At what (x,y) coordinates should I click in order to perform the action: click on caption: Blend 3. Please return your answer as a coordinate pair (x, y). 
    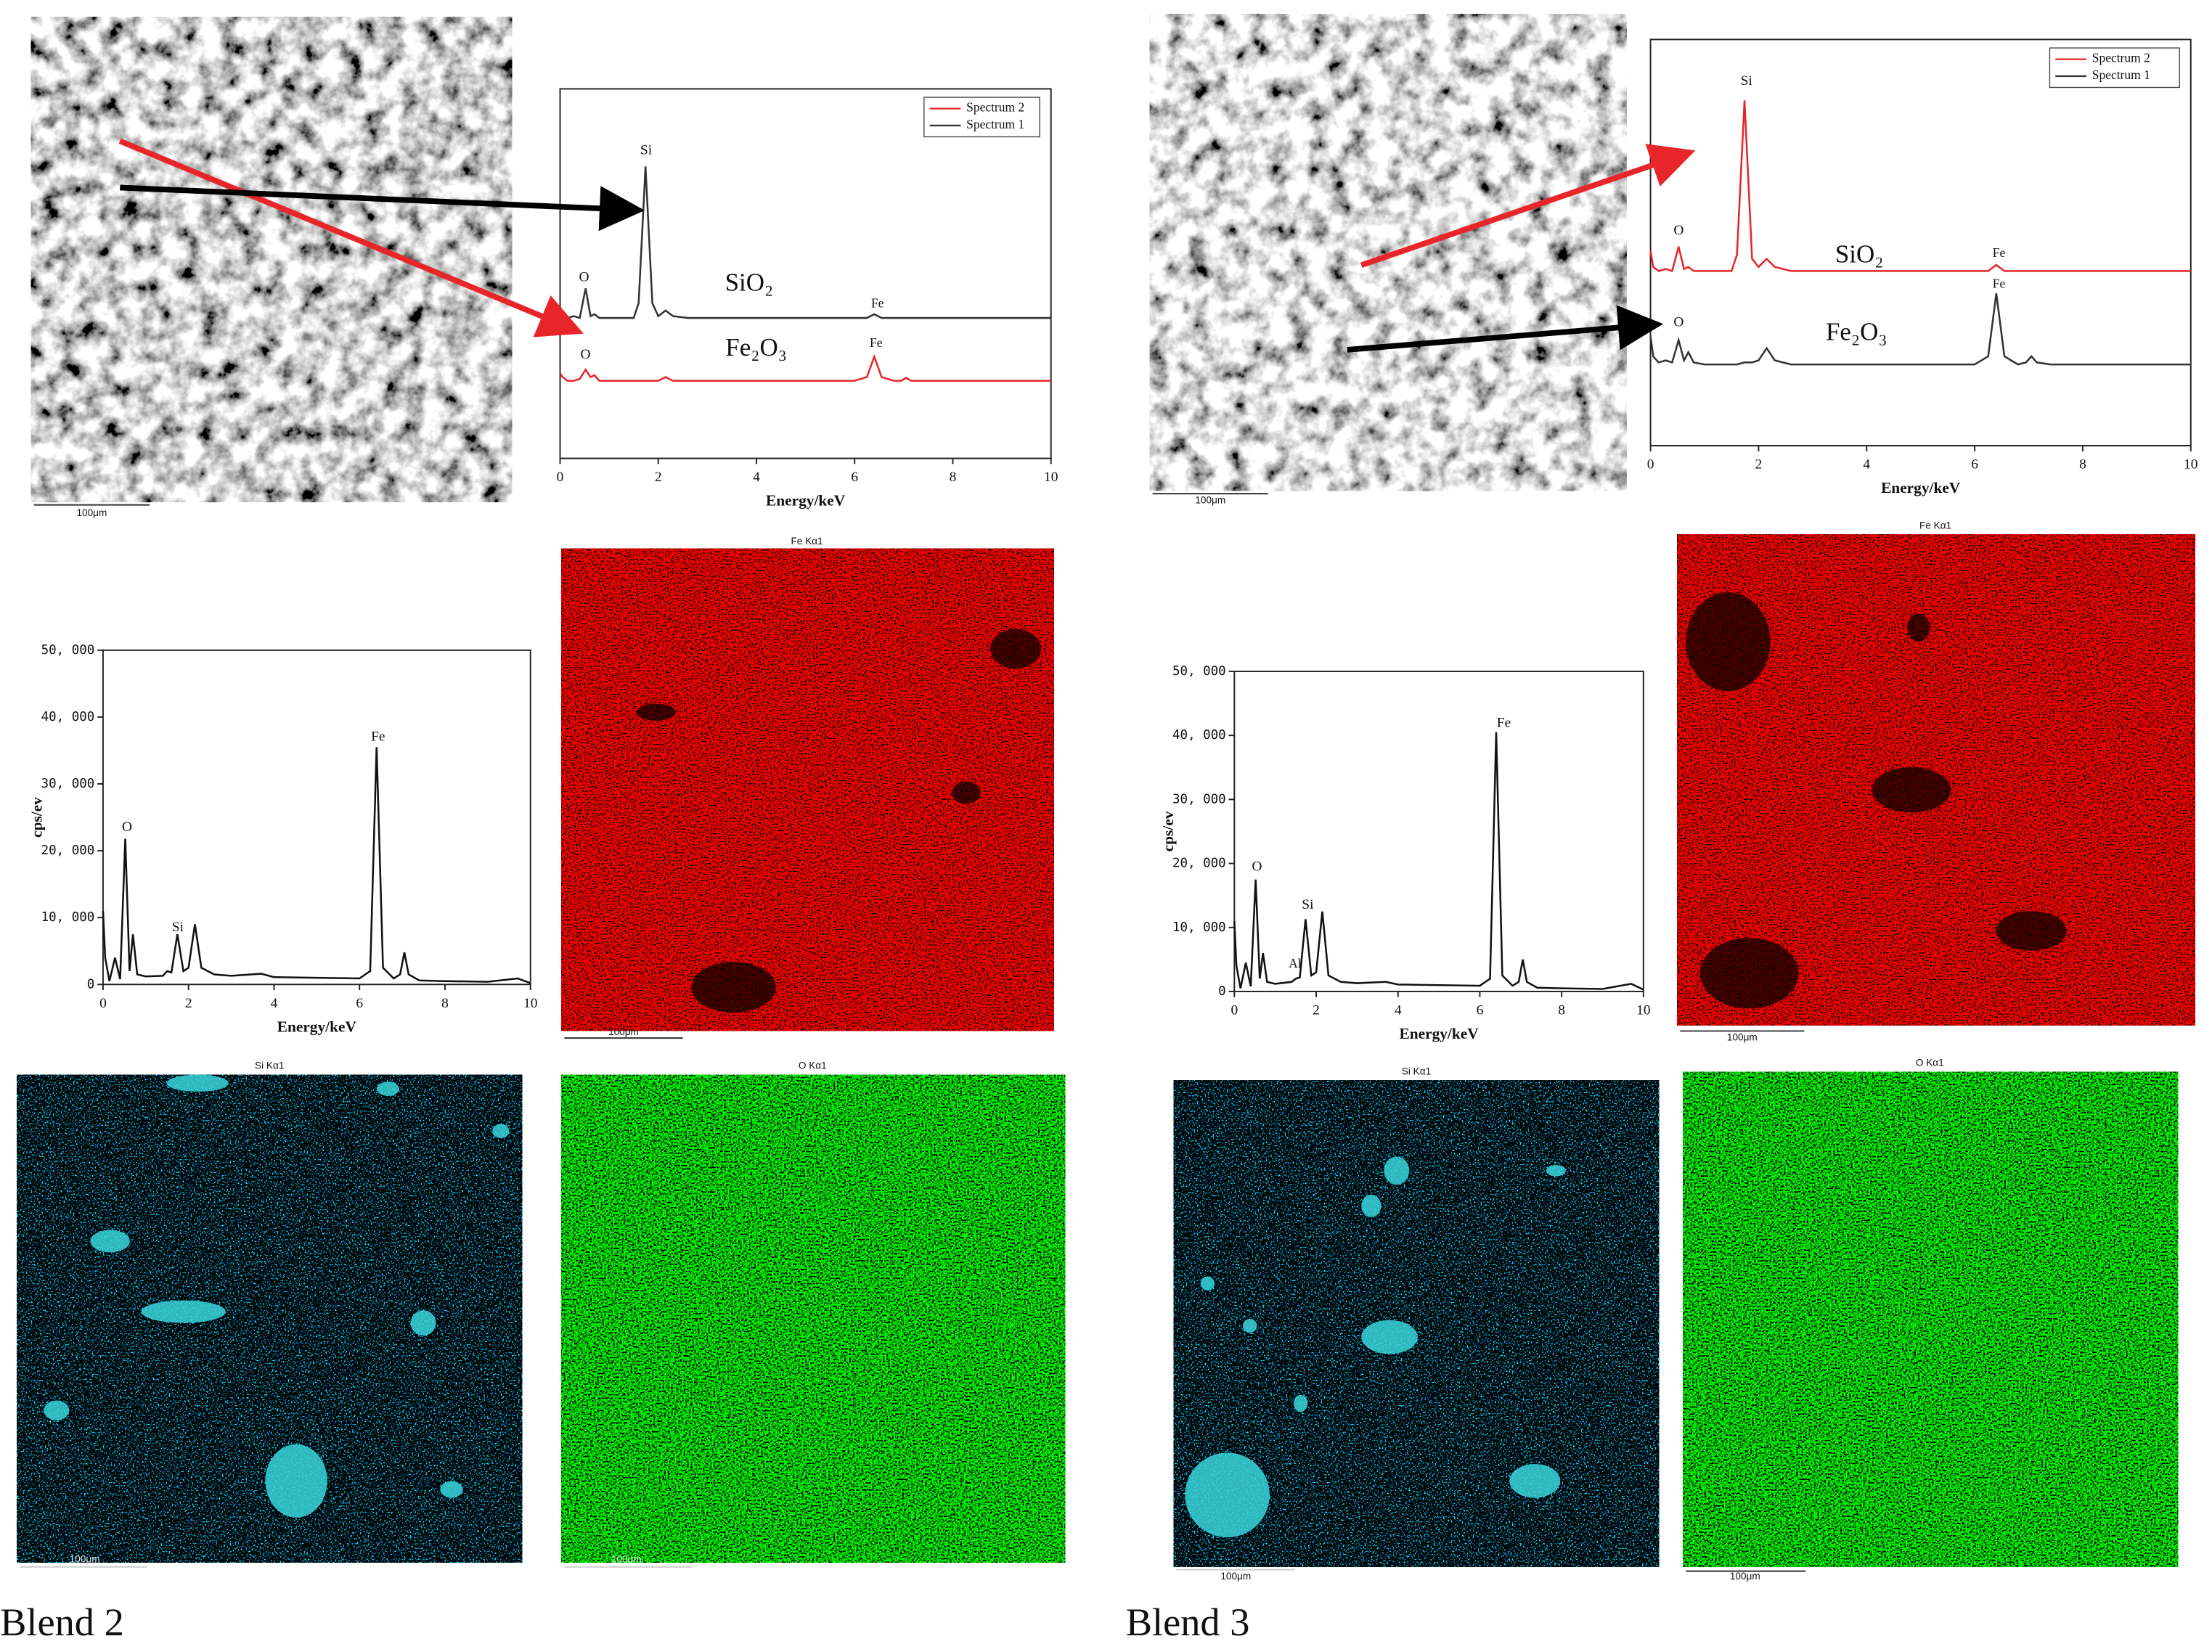
    Looking at the image, I should click on (1188, 1622).